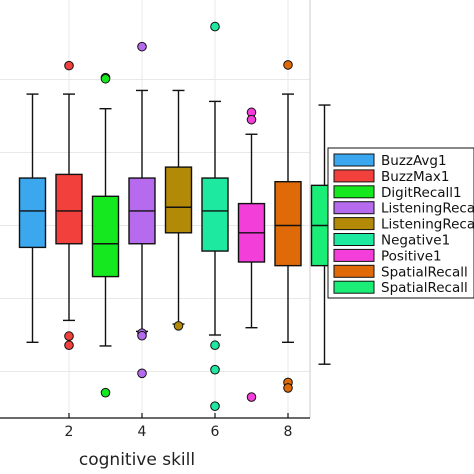 The image size is (474, 474). Describe the element at coordinates (415, 177) in the screenshot. I see `legend-label: BuzzMax1` at that location.